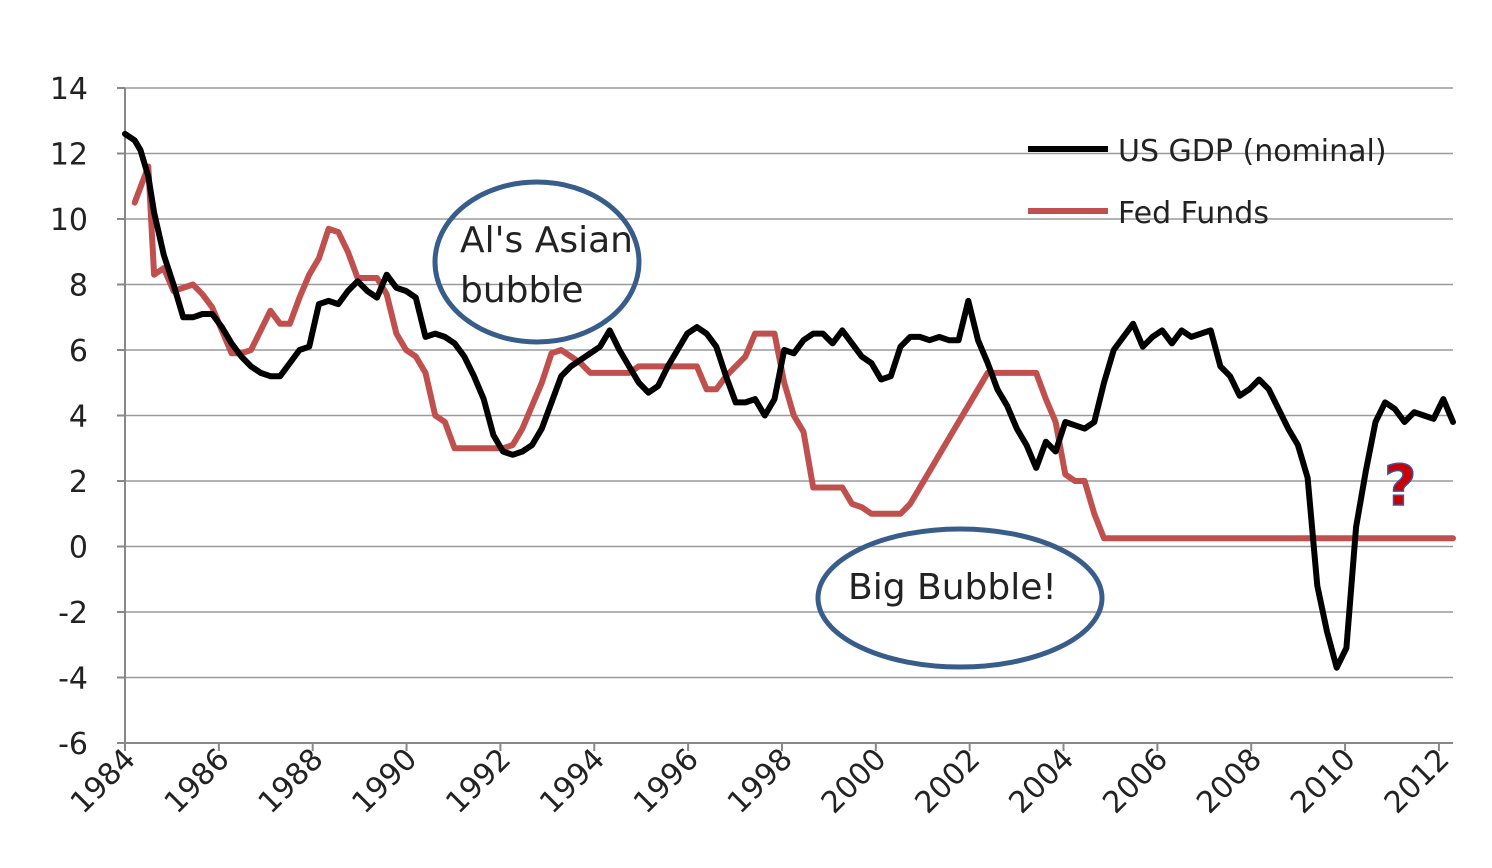 This screenshot has width=1492, height=868. I want to click on x-tick-label: 2010, so click(1323, 781).